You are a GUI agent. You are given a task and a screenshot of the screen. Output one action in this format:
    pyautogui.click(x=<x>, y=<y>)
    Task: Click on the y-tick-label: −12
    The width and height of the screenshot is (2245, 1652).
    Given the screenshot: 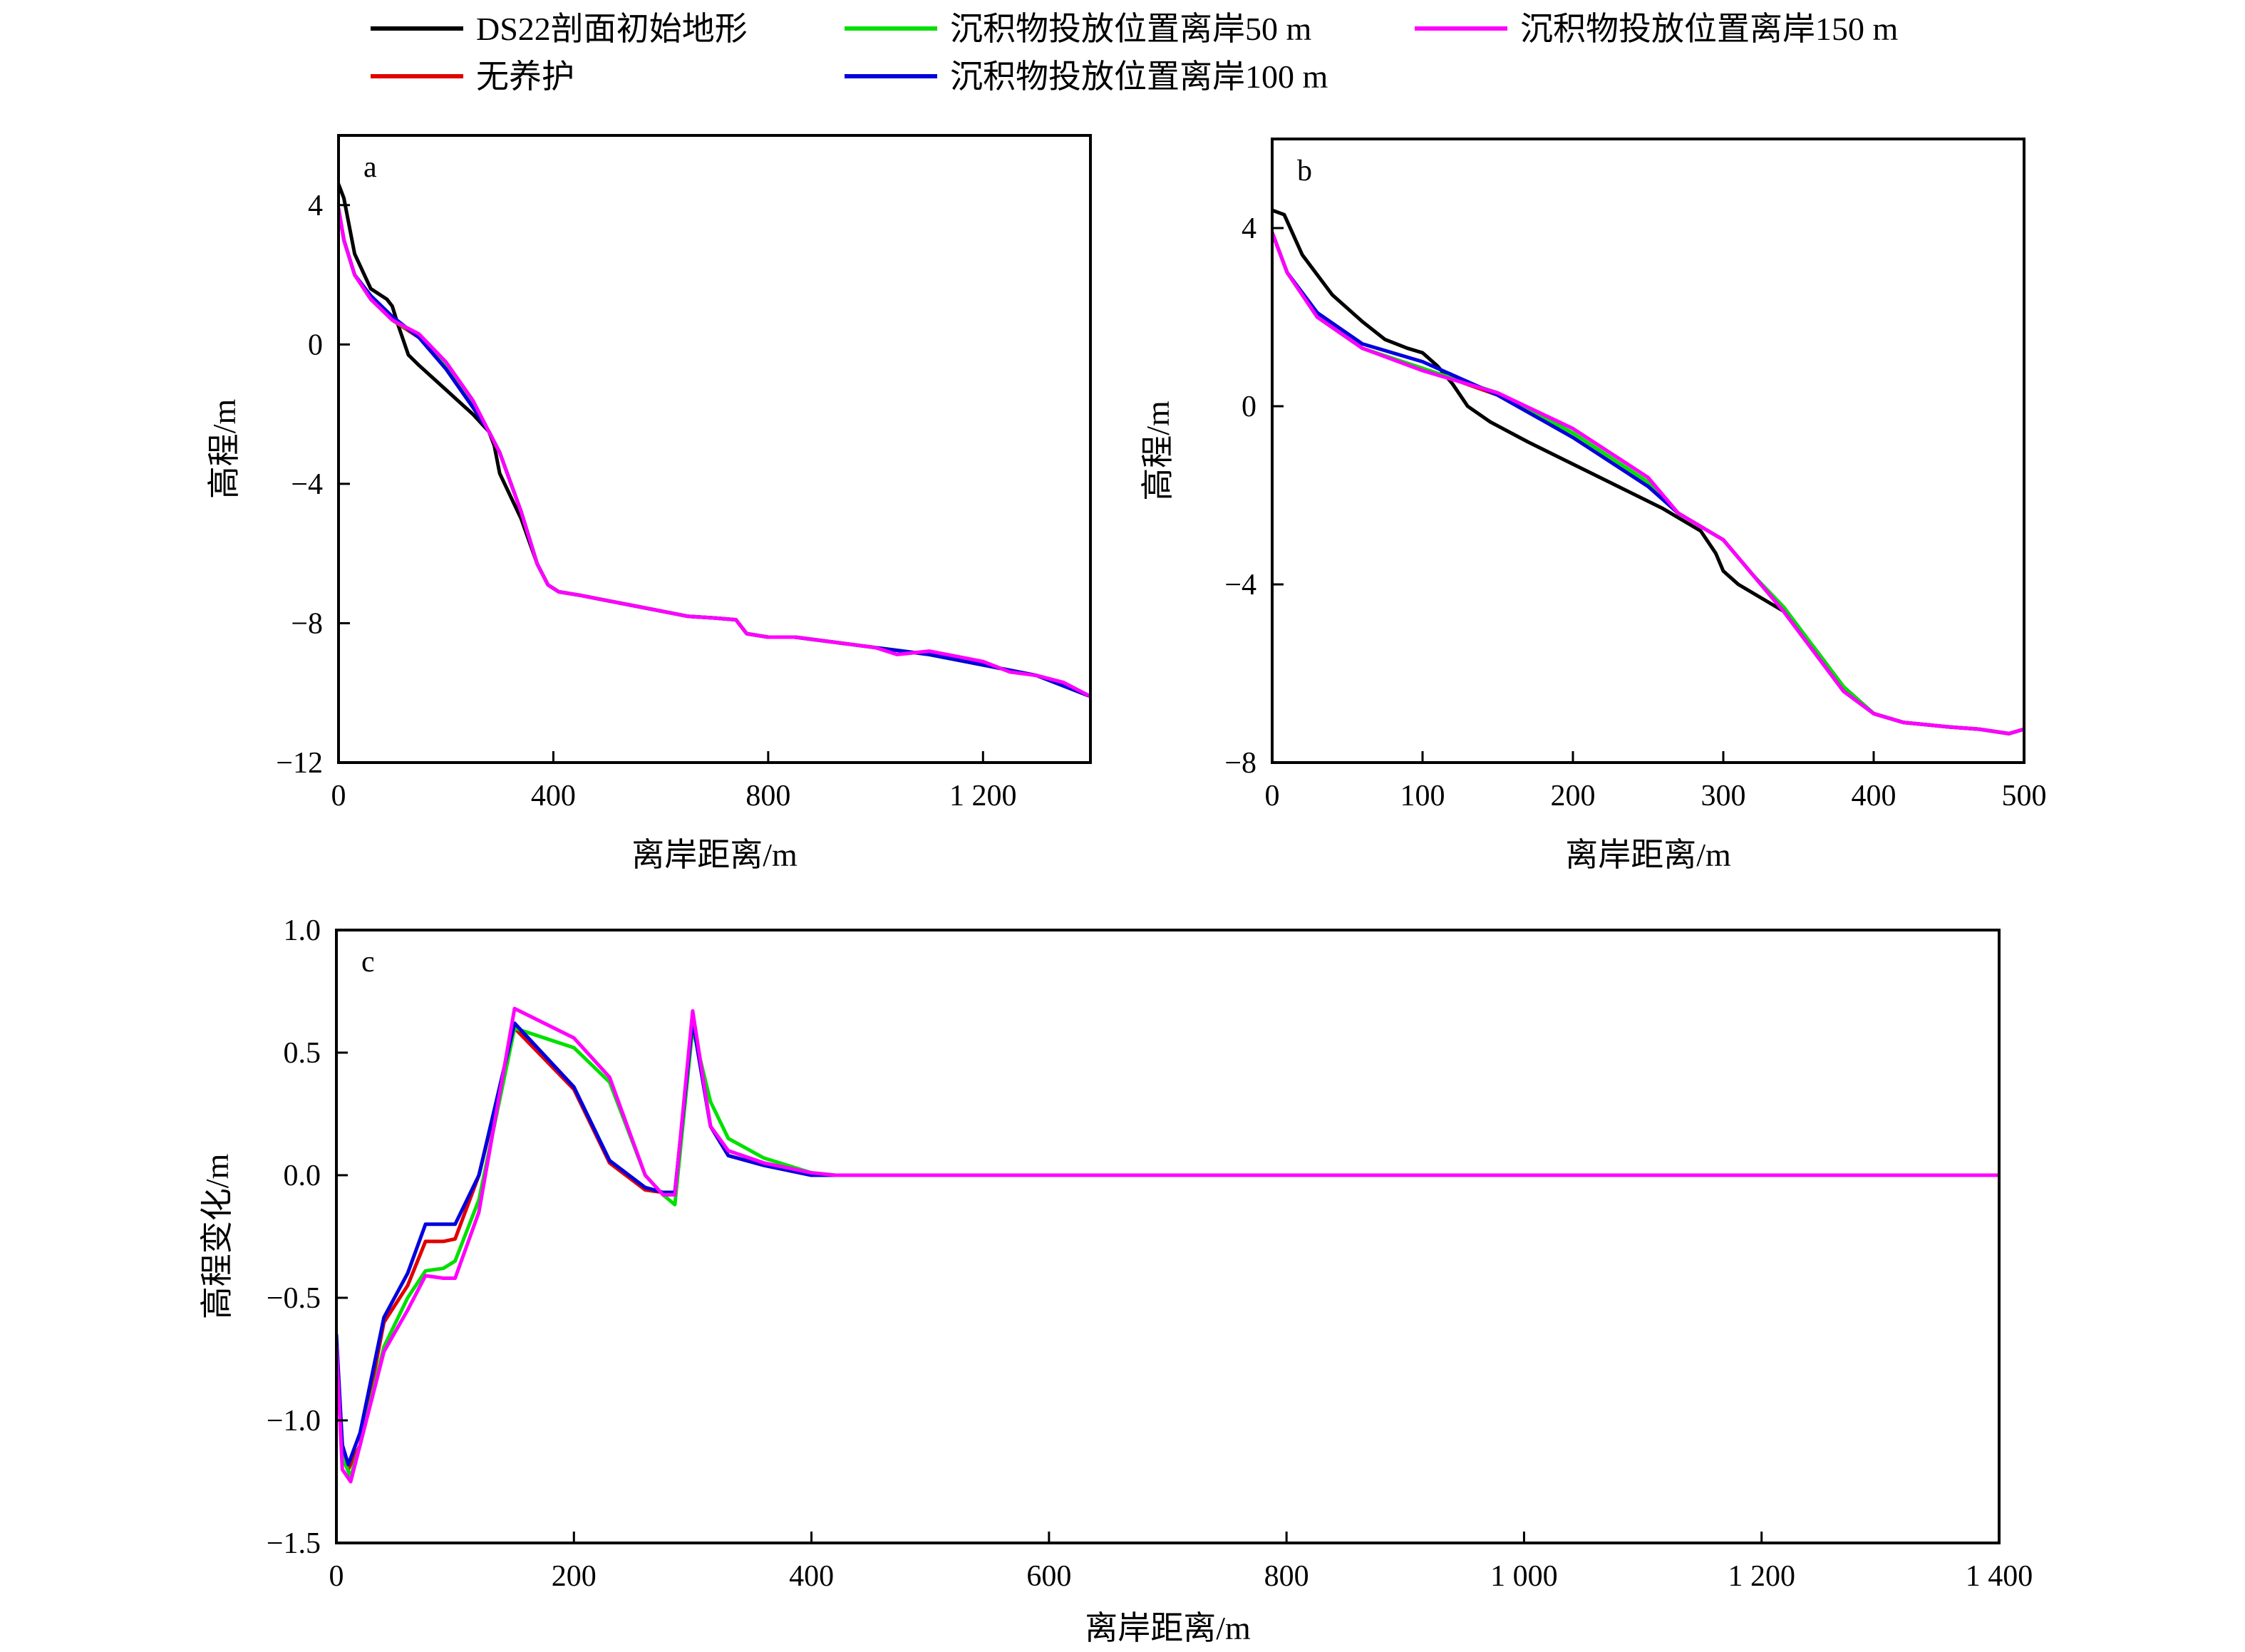 What is the action you would take?
    pyautogui.click(x=299, y=763)
    